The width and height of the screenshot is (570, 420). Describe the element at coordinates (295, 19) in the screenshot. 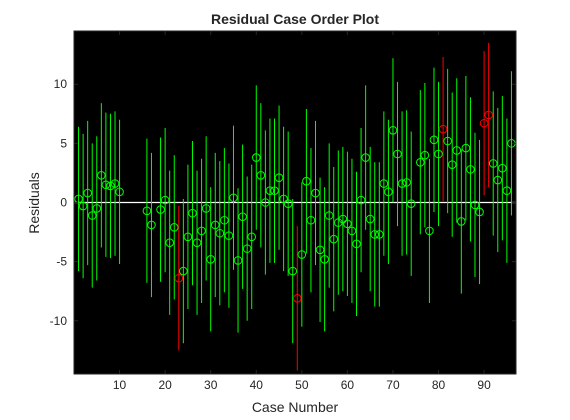

I see `chart-title: Residual Case Order Plot` at that location.